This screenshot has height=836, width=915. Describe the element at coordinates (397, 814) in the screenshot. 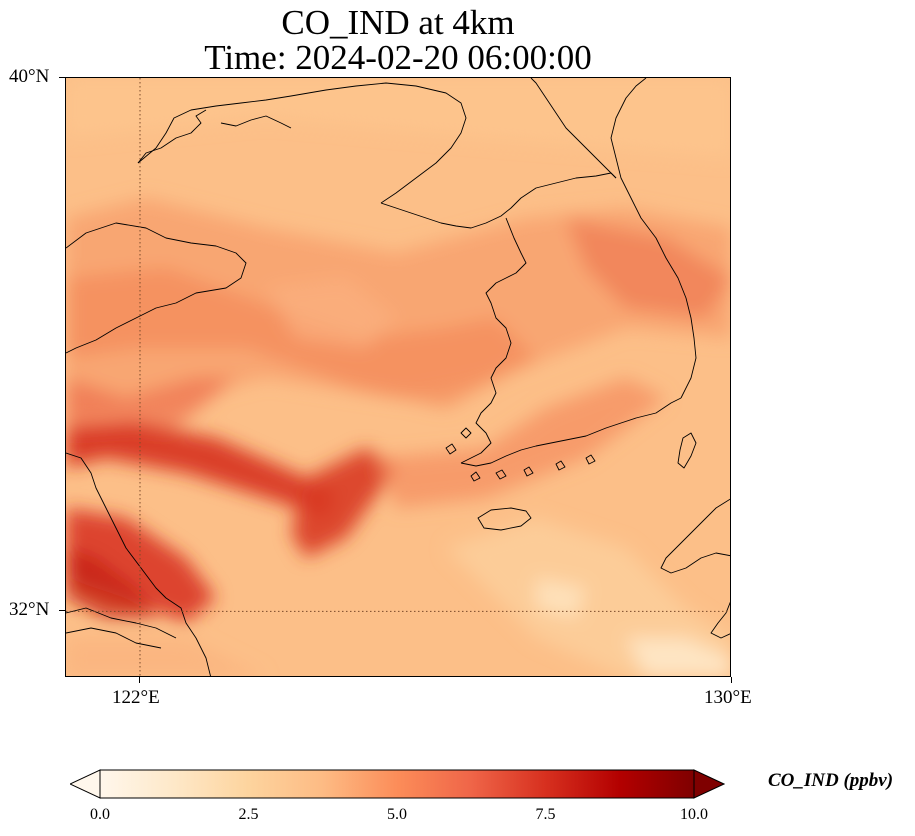

I see `colorbar-tick-label: 5.0` at that location.